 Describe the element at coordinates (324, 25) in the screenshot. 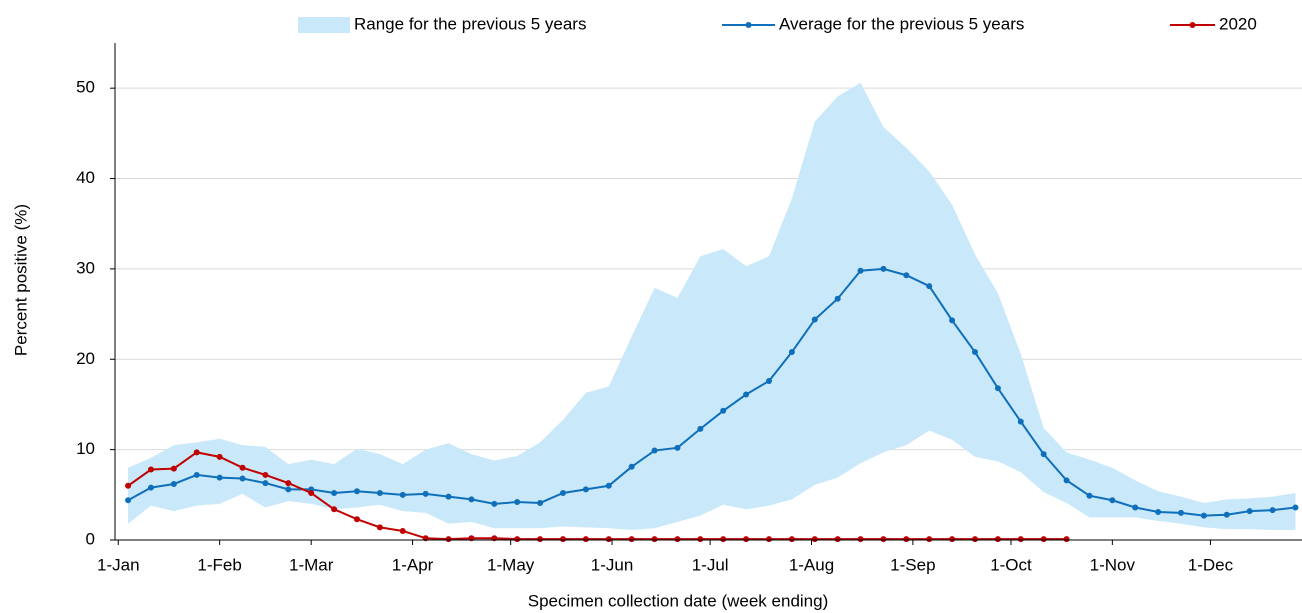

I see `legend-swatch` at that location.